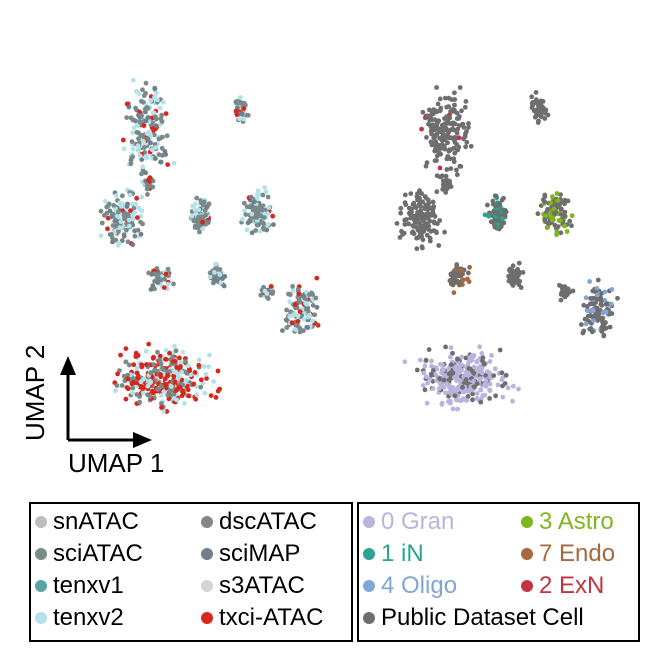  What do you see at coordinates (419, 585) in the screenshot?
I see `legend-label: 4 Oligo` at bounding box center [419, 585].